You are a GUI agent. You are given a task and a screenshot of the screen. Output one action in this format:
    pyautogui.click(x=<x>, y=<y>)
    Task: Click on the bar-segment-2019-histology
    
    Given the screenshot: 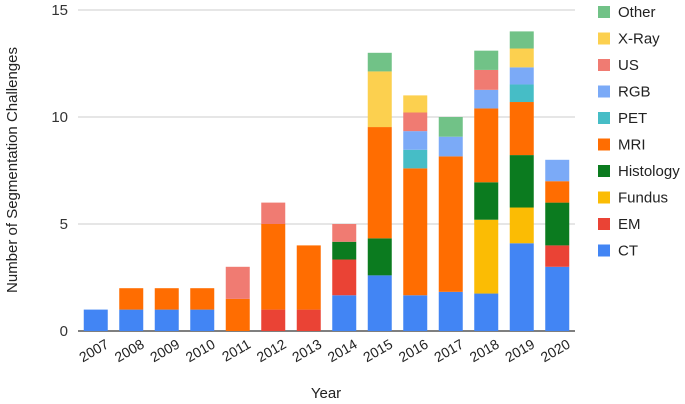 What is the action you would take?
    pyautogui.click(x=521, y=181)
    